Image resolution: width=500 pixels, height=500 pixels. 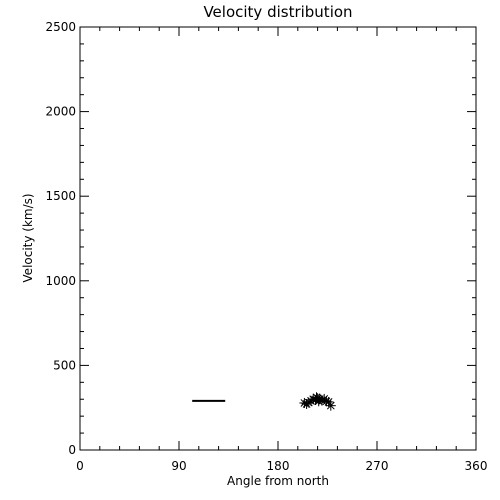 What do you see at coordinates (476, 466) in the screenshot?
I see `x-tick-label: 360` at bounding box center [476, 466].